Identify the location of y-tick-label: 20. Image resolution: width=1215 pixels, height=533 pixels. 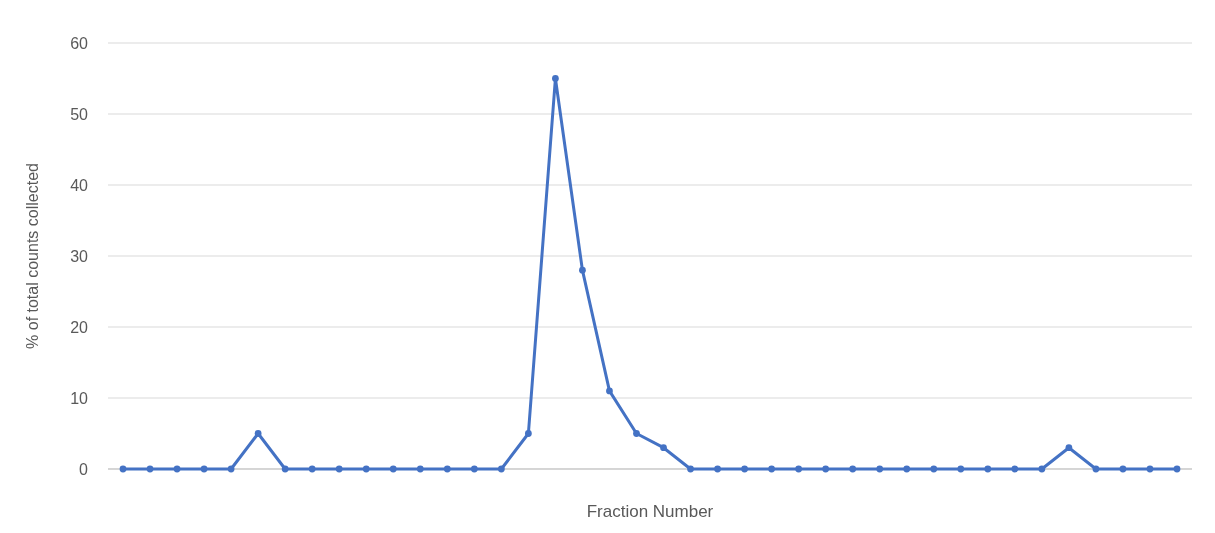
(79, 327).